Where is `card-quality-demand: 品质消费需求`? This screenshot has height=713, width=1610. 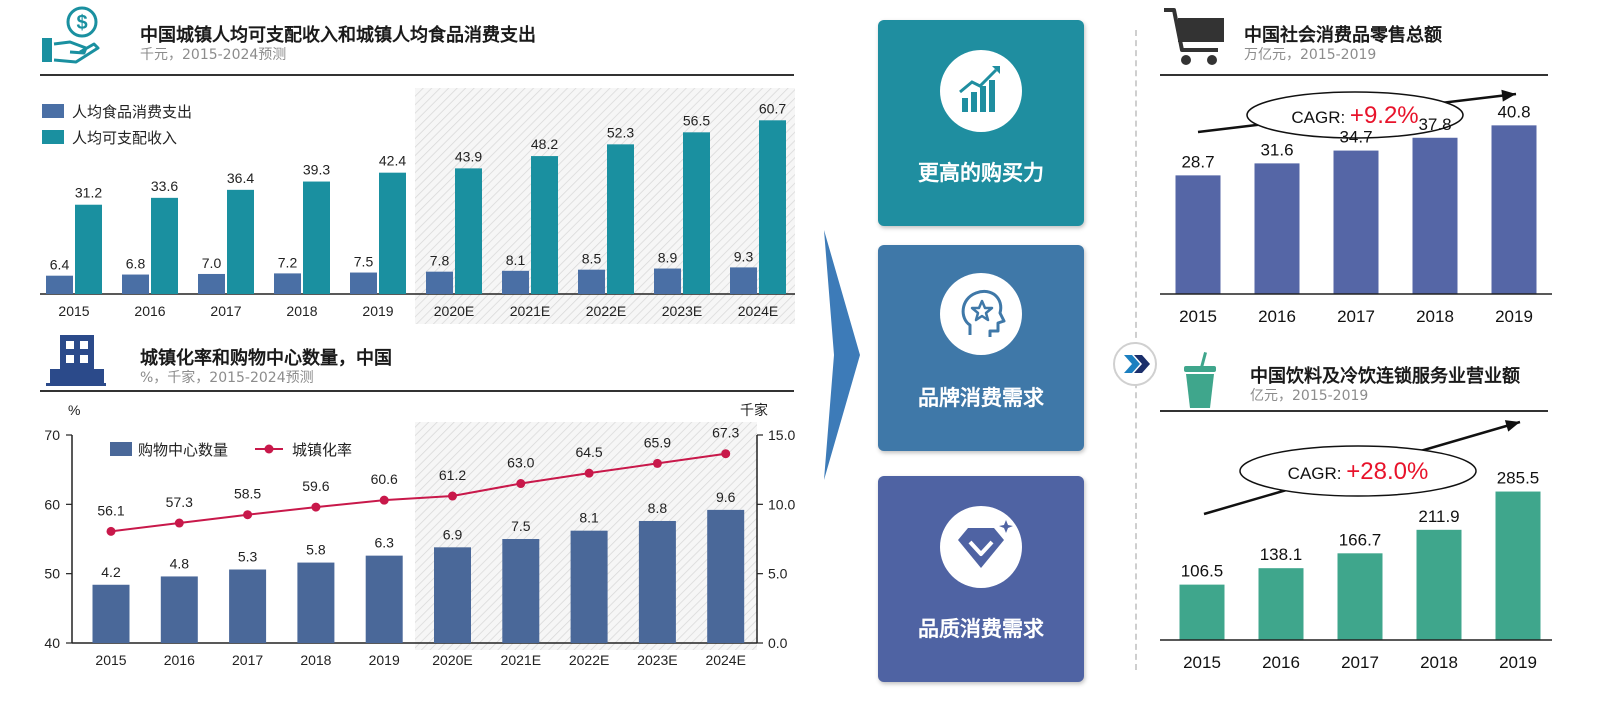 card-quality-demand: 品质消费需求 is located at coordinates (981, 579).